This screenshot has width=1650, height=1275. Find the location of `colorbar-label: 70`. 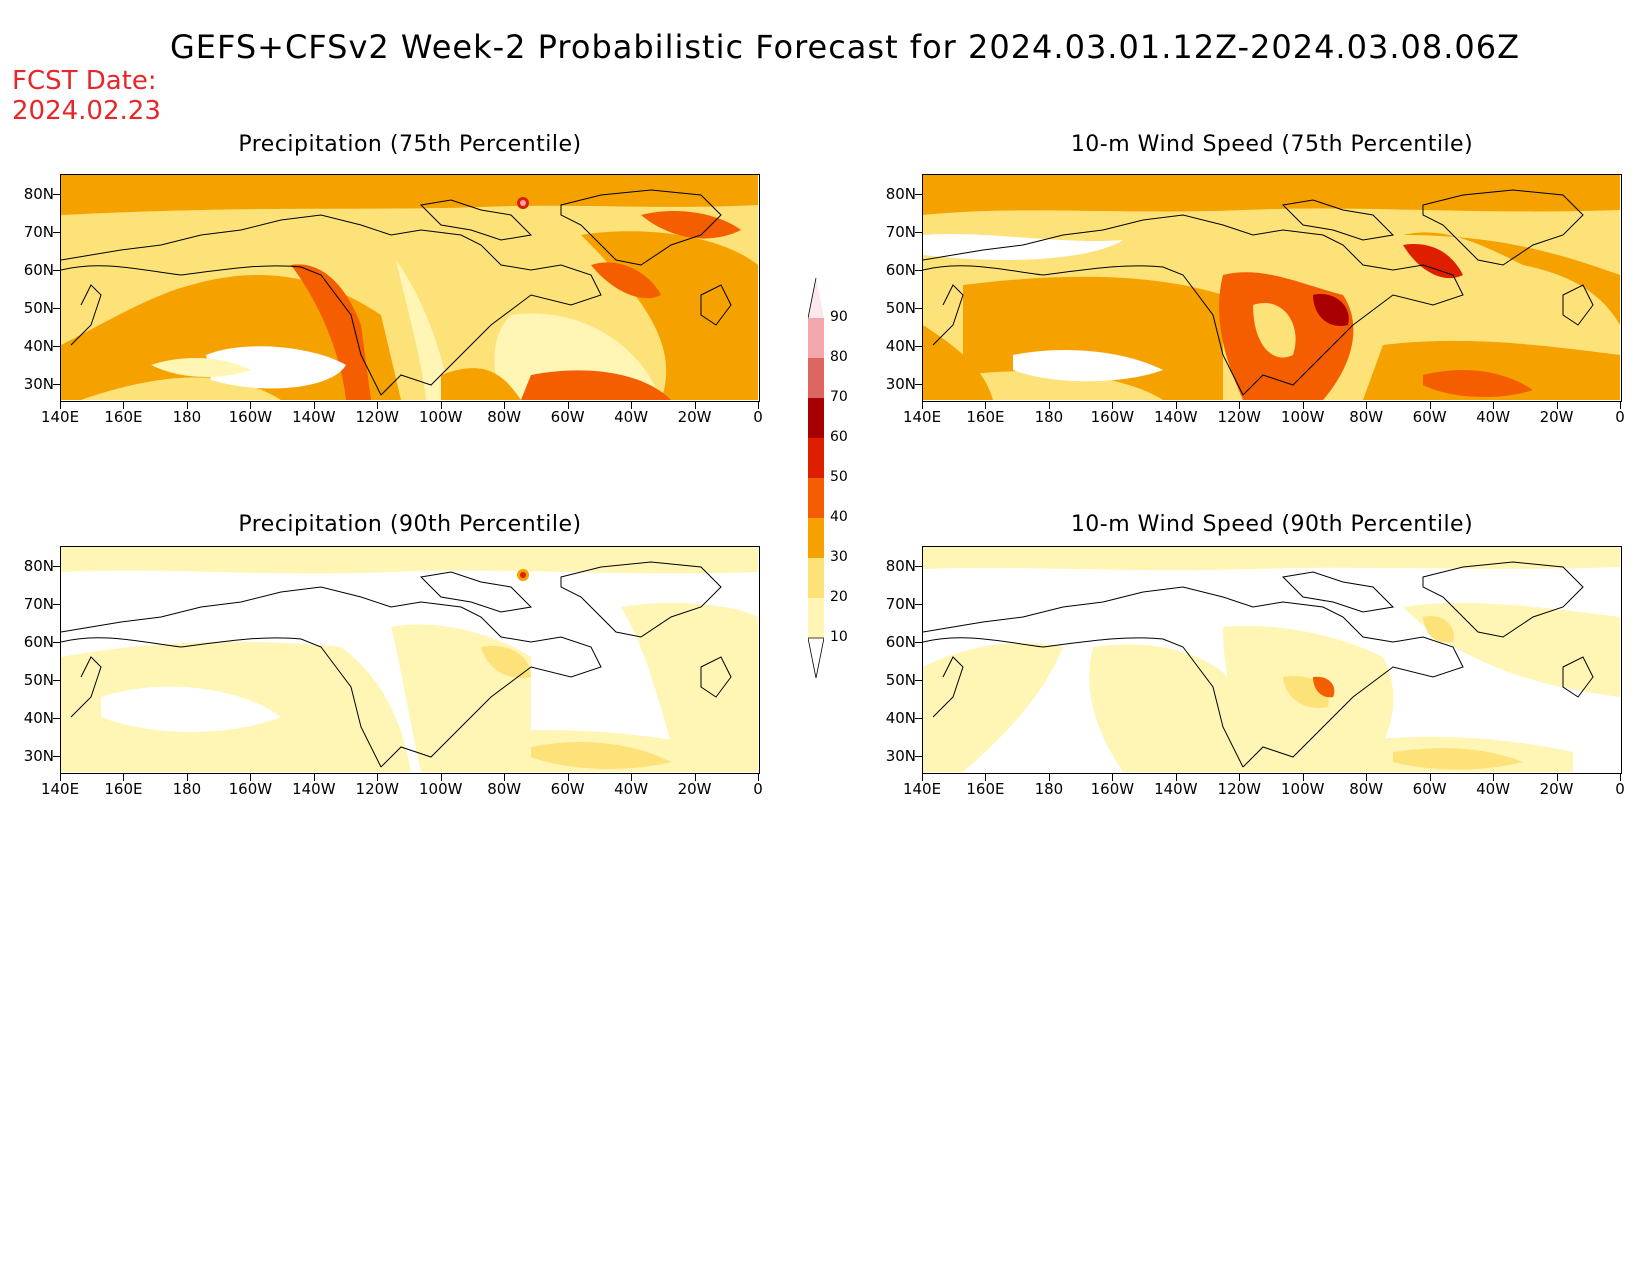

colorbar-label: 70 is located at coordinates (839, 397).